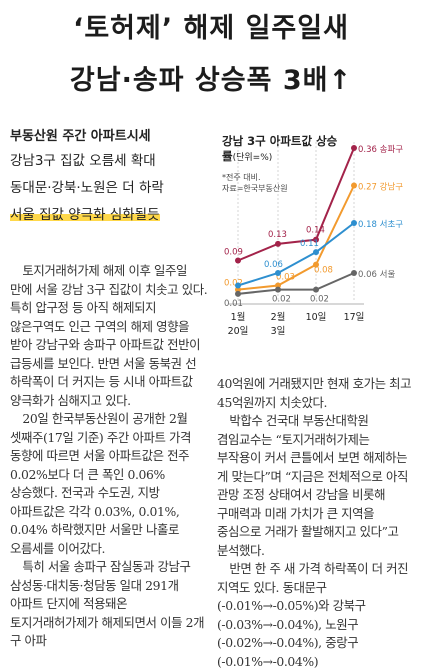 The height and width of the screenshot is (671, 422). Describe the element at coordinates (296, 254) in the screenshot. I see `series-line-서초구` at that location.